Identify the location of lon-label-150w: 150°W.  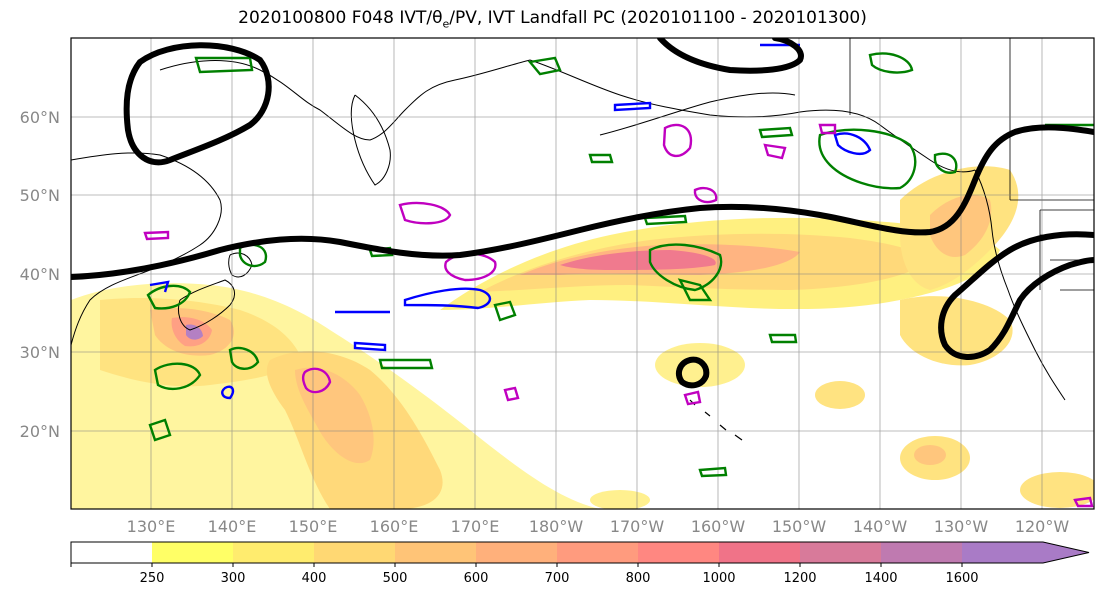
(799, 526).